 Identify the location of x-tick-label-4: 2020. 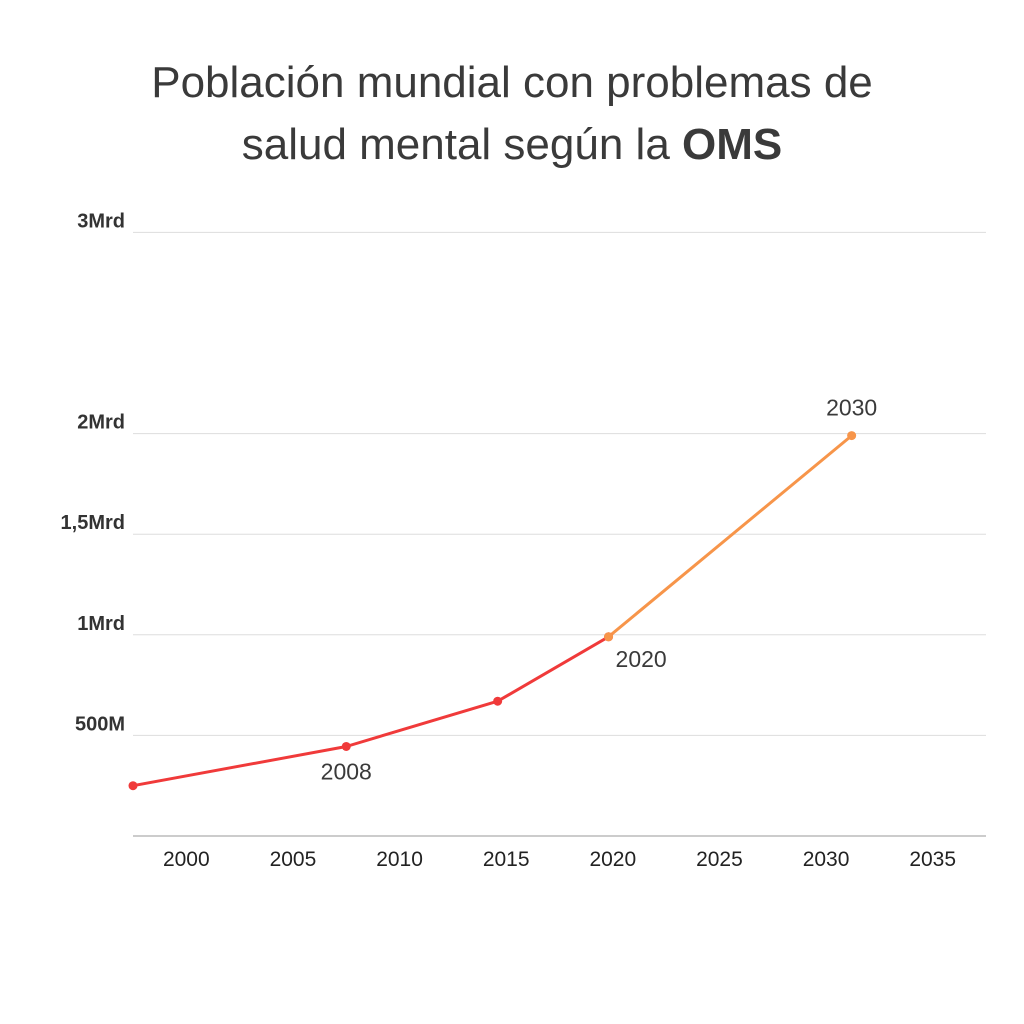
(612, 859).